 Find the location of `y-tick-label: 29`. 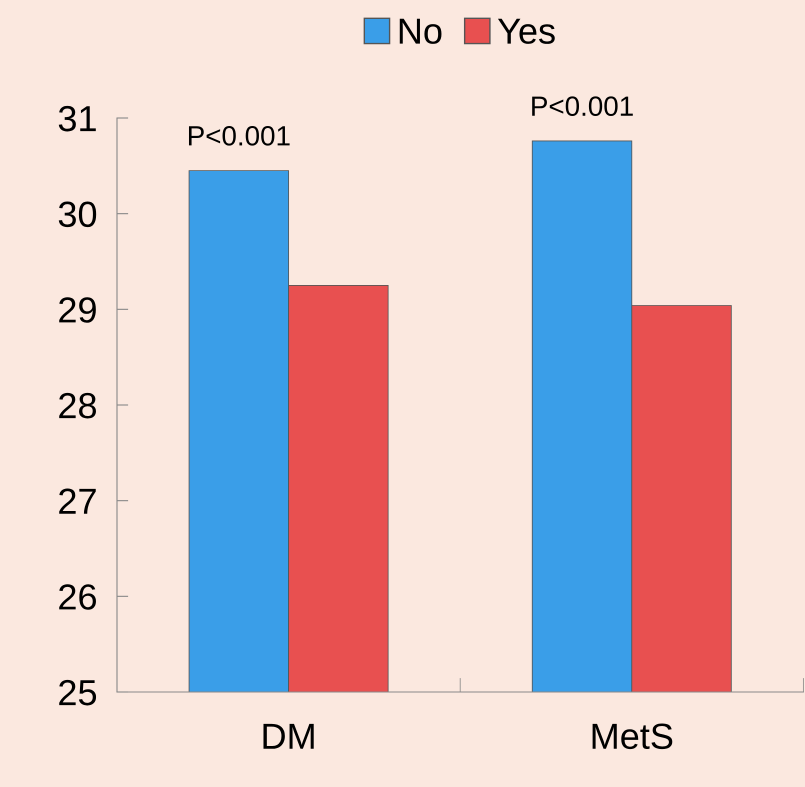

y-tick-label: 29 is located at coordinates (77, 310).